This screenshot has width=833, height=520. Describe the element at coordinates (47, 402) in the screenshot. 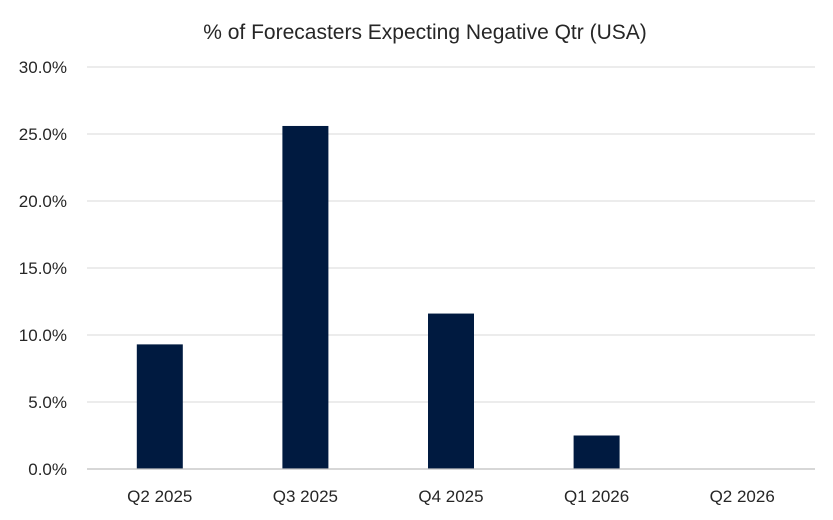

I see `y-tick-label: 5.0%` at that location.